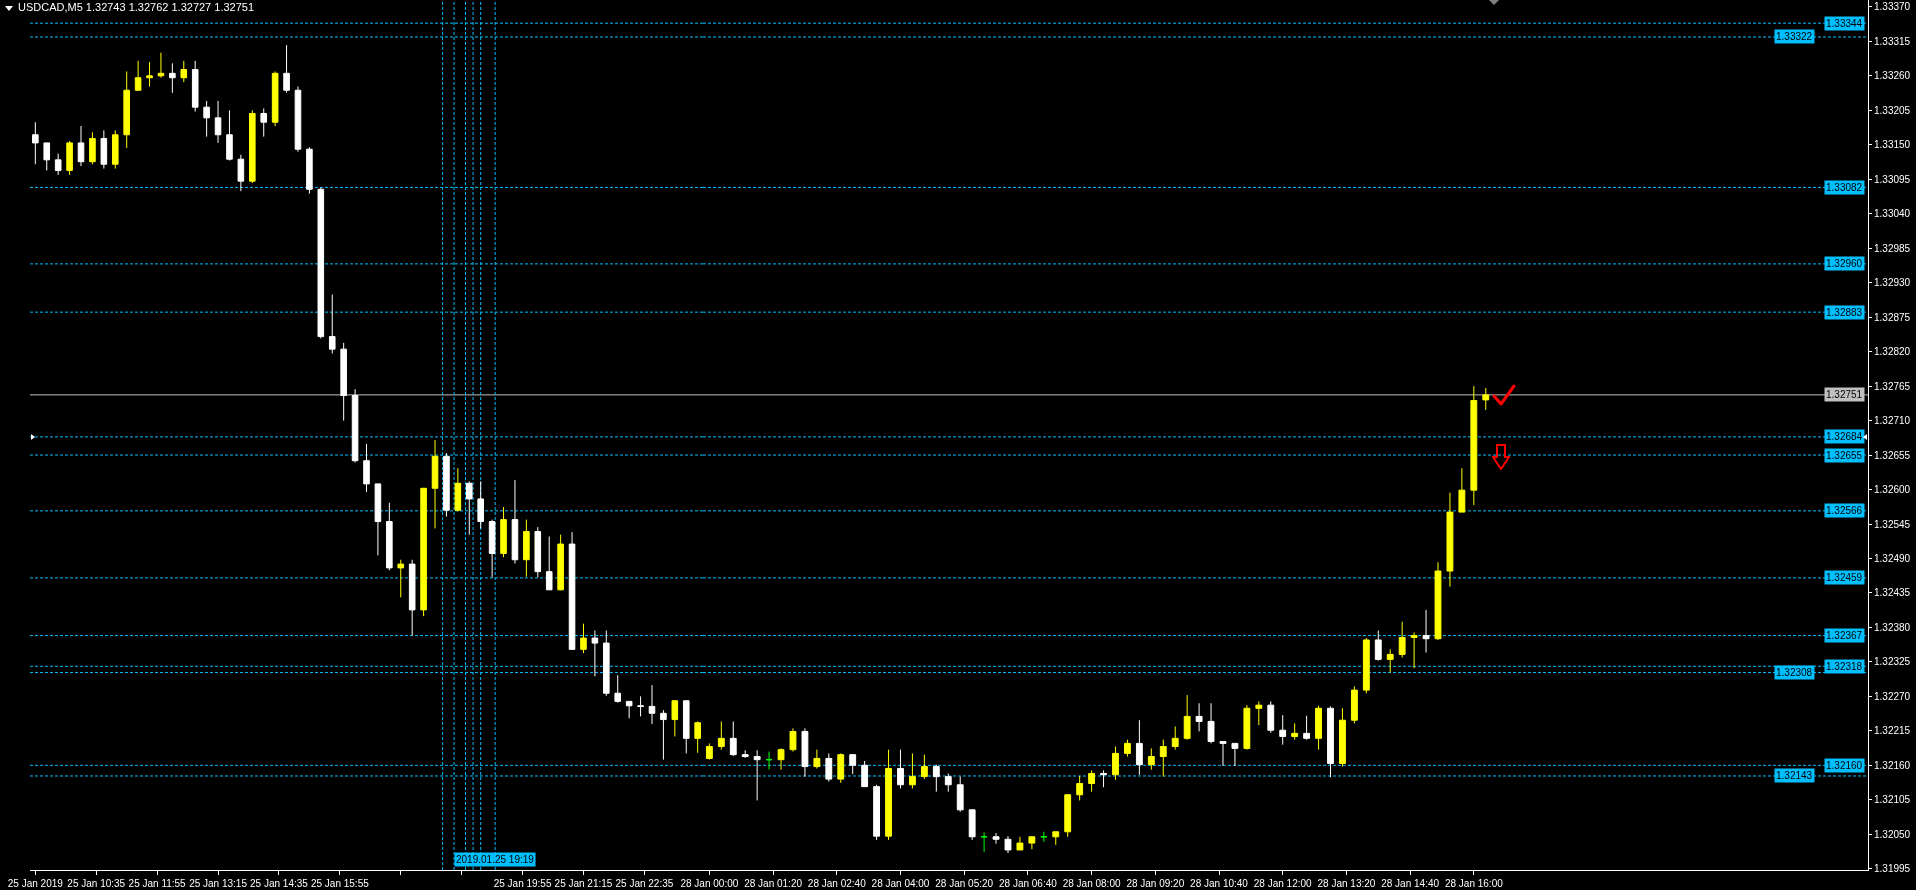 The image size is (1916, 890). Describe the element at coordinates (1219, 883) in the screenshot. I see `x-tick-label: 28 Jan 10:40` at that location.